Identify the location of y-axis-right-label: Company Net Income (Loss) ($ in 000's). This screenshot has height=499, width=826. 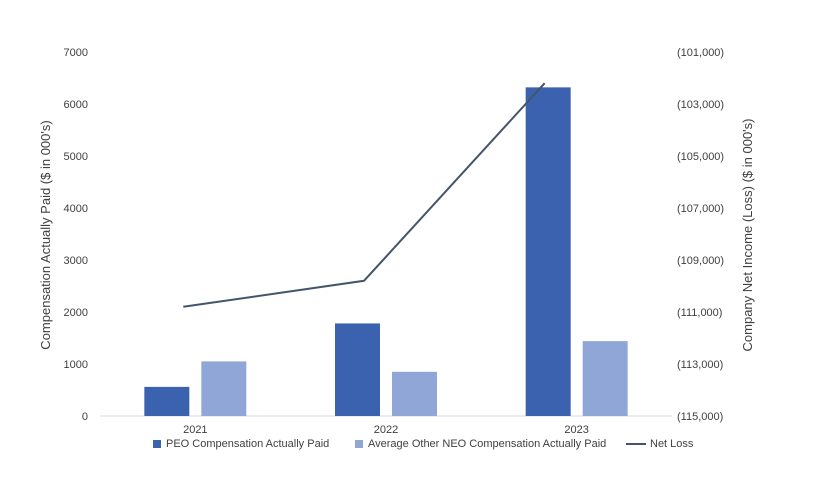
(747, 235).